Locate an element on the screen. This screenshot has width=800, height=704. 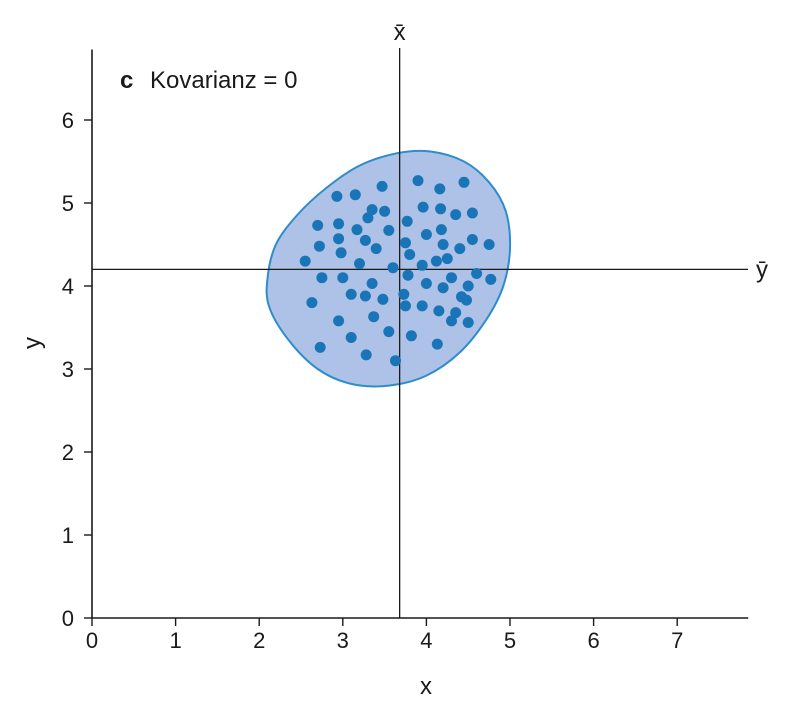
x-tick-label: 3 is located at coordinates (343, 640).